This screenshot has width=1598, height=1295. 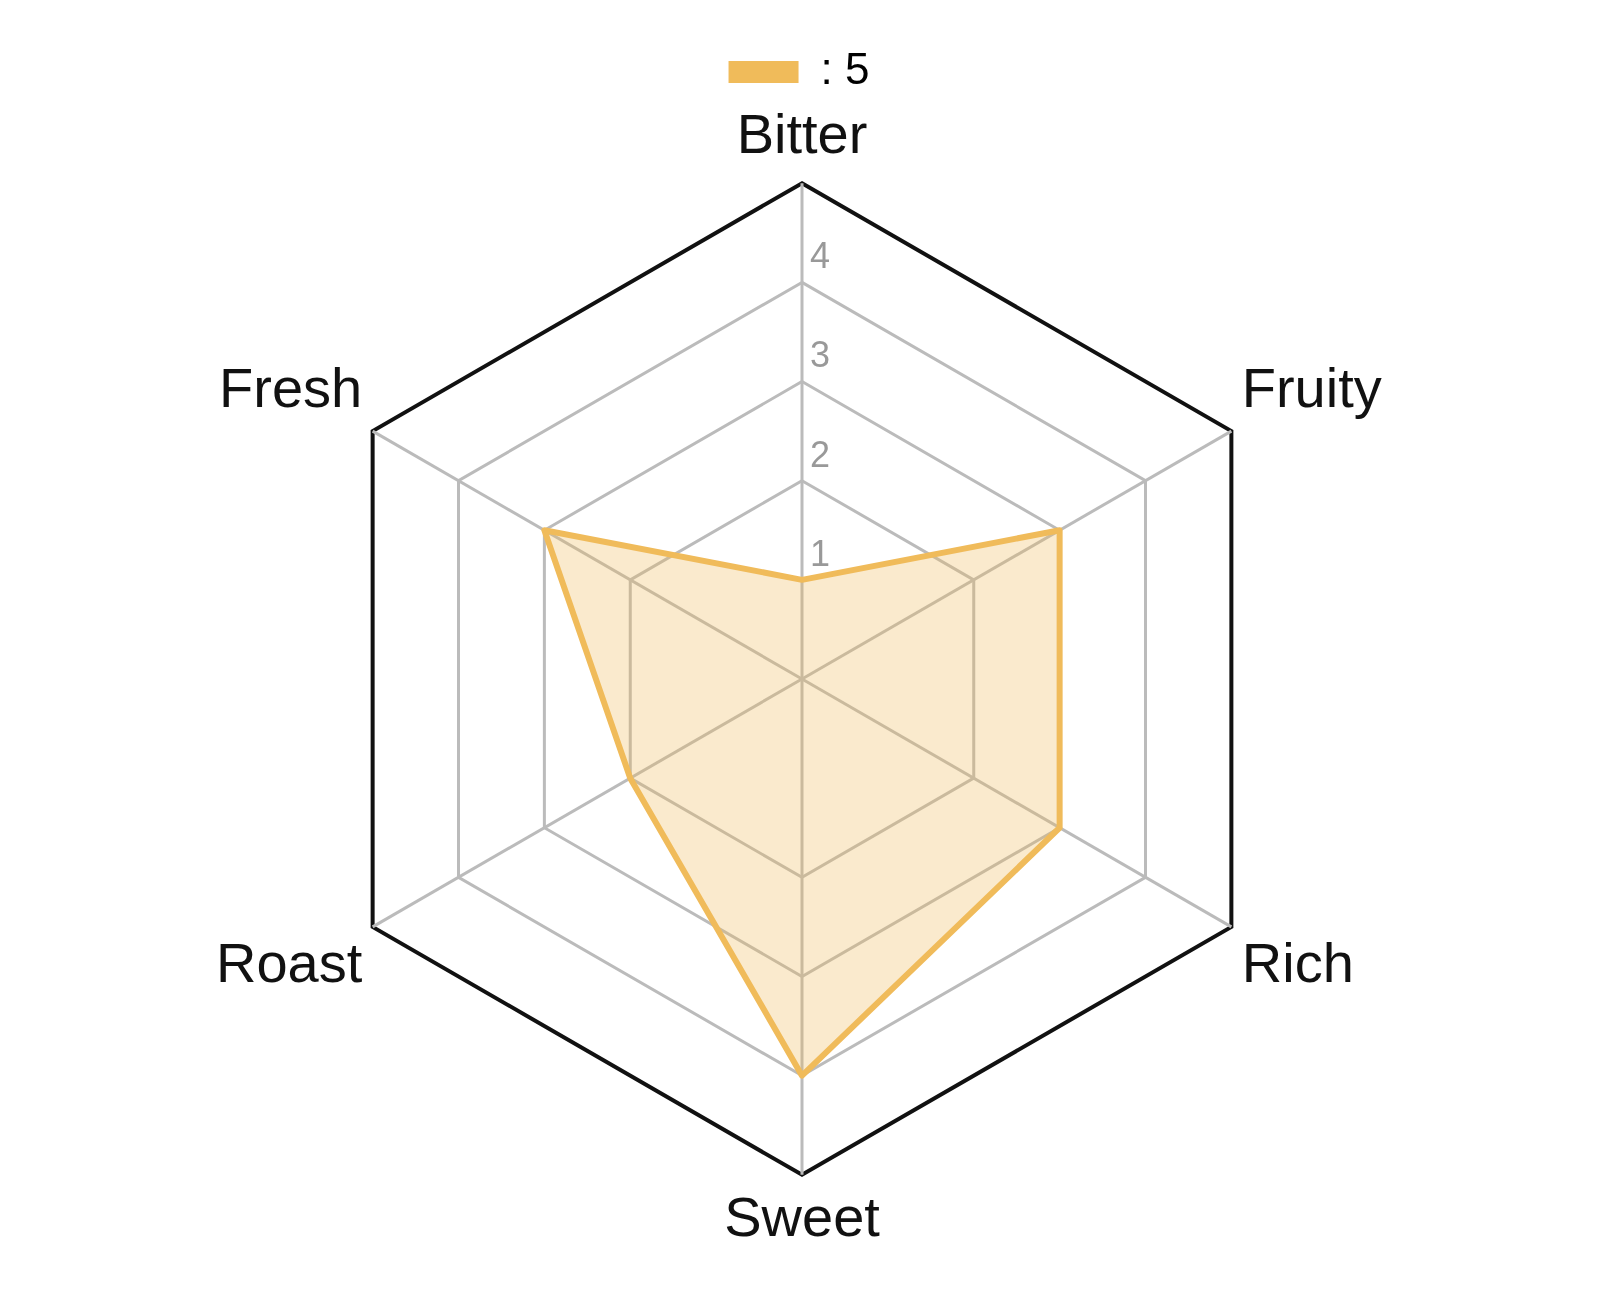 What do you see at coordinates (820, 454) in the screenshot?
I see `y-tick-label: 2` at bounding box center [820, 454].